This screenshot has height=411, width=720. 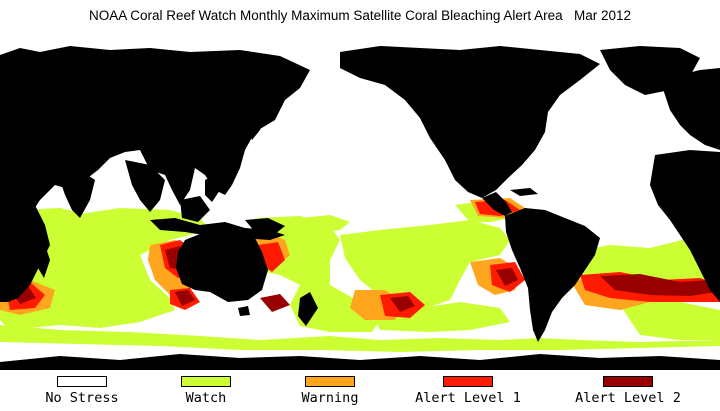 I want to click on land-indochina, so click(x=145, y=186).